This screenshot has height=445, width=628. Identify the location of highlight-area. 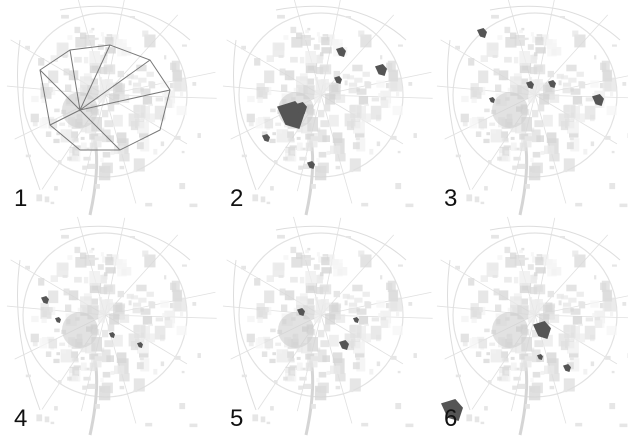
(301, 312).